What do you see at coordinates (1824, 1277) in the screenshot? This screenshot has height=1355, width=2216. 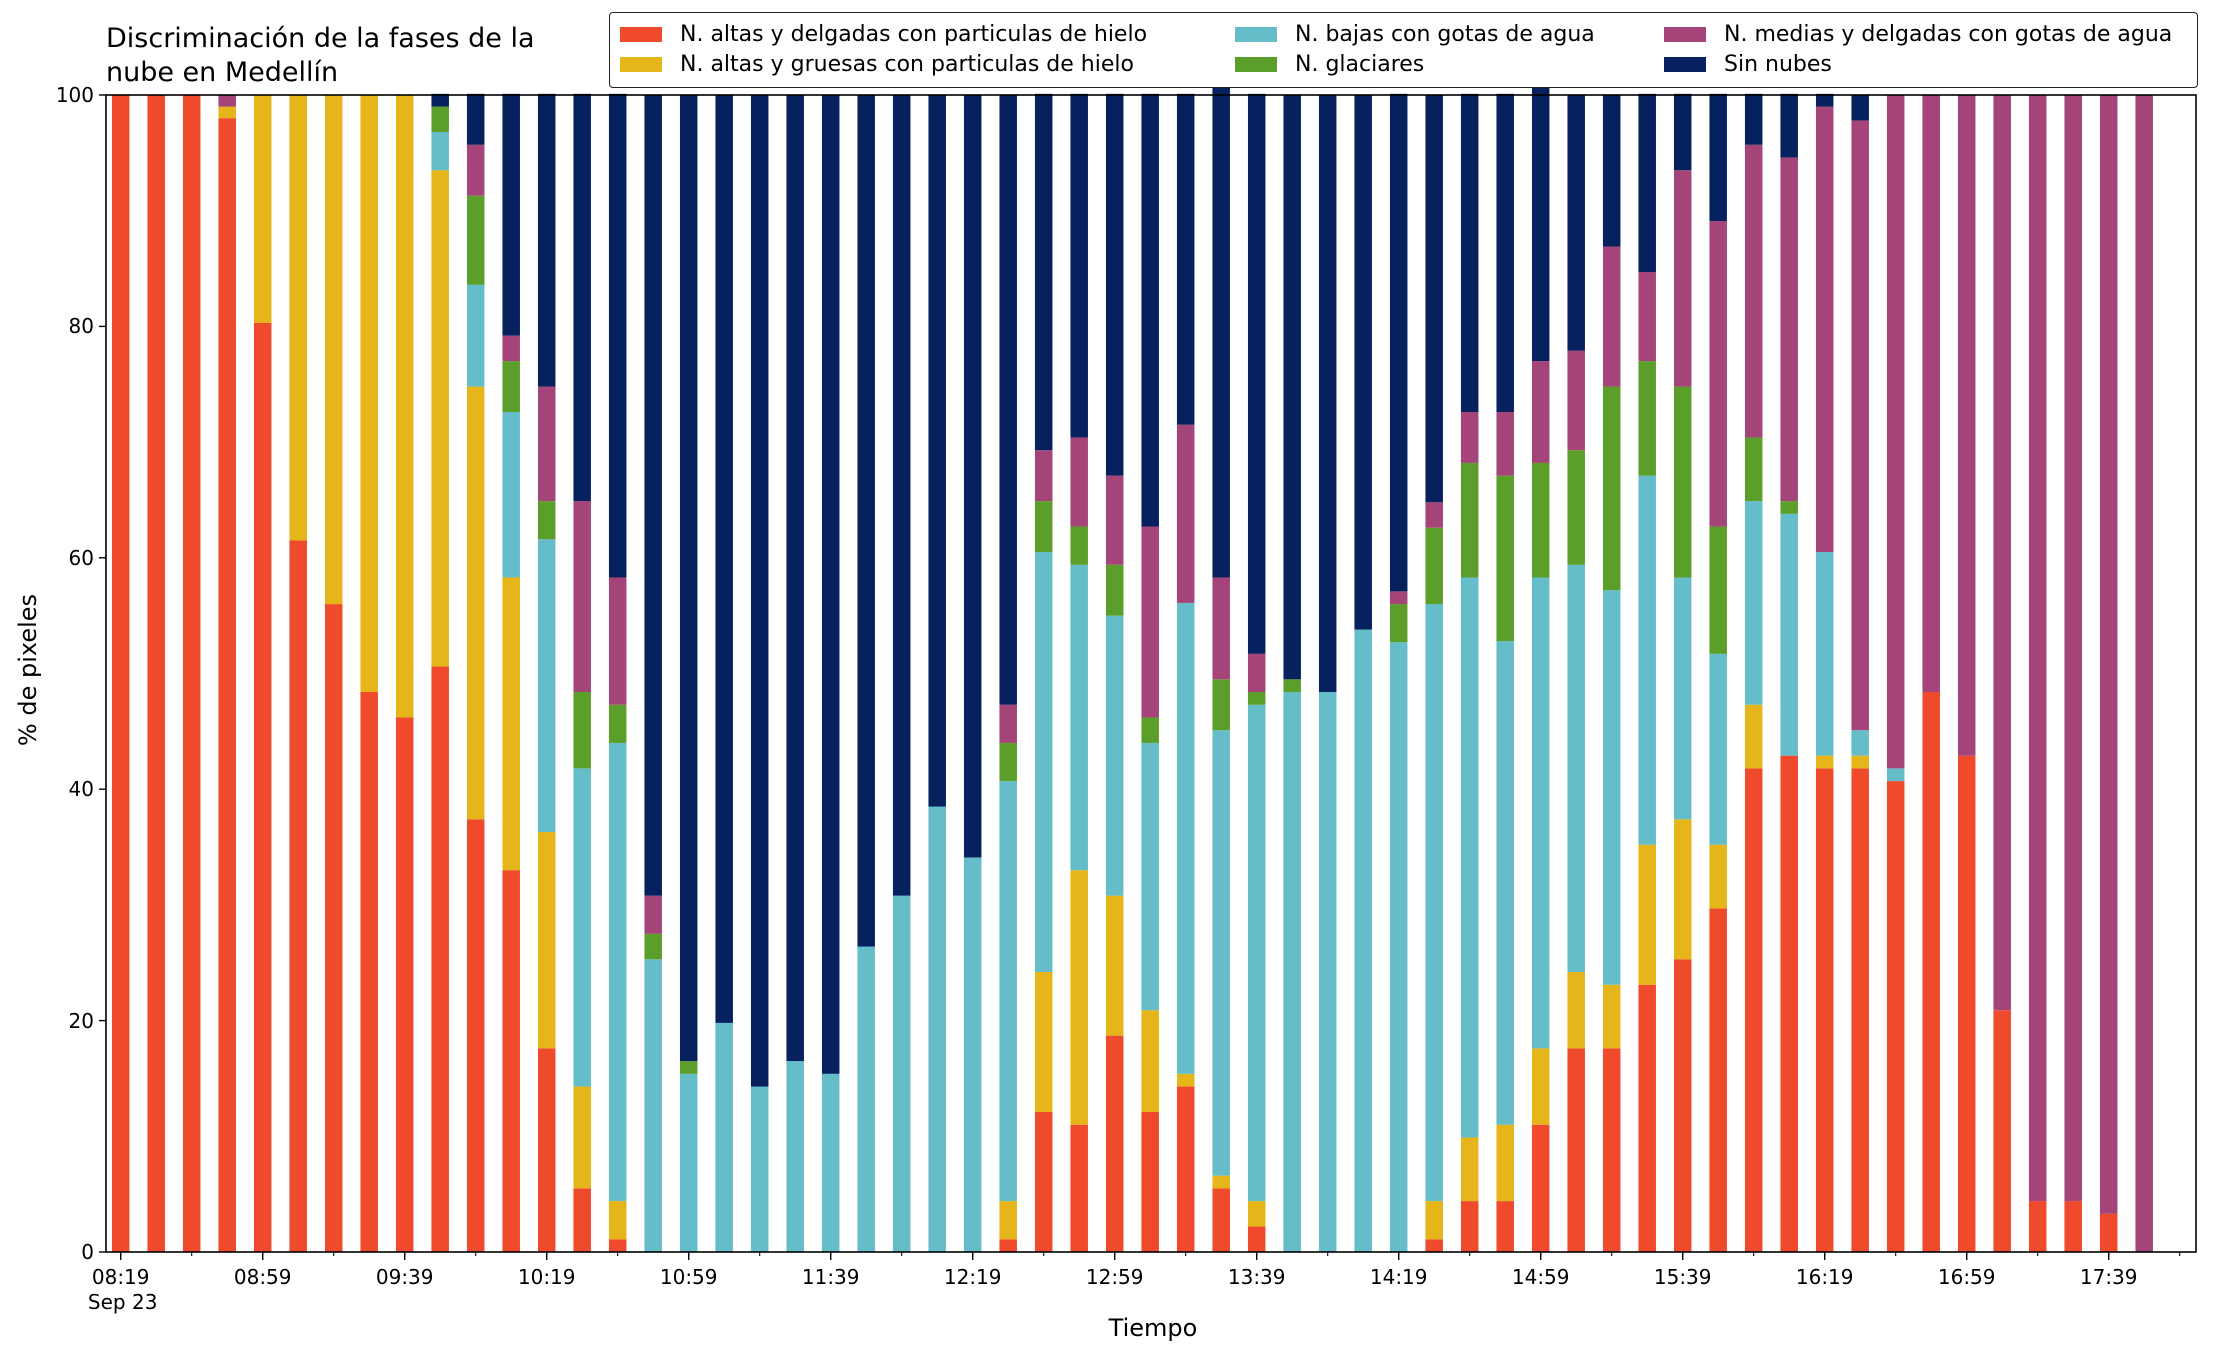 I see `x-tick-label: 16:19` at bounding box center [1824, 1277].